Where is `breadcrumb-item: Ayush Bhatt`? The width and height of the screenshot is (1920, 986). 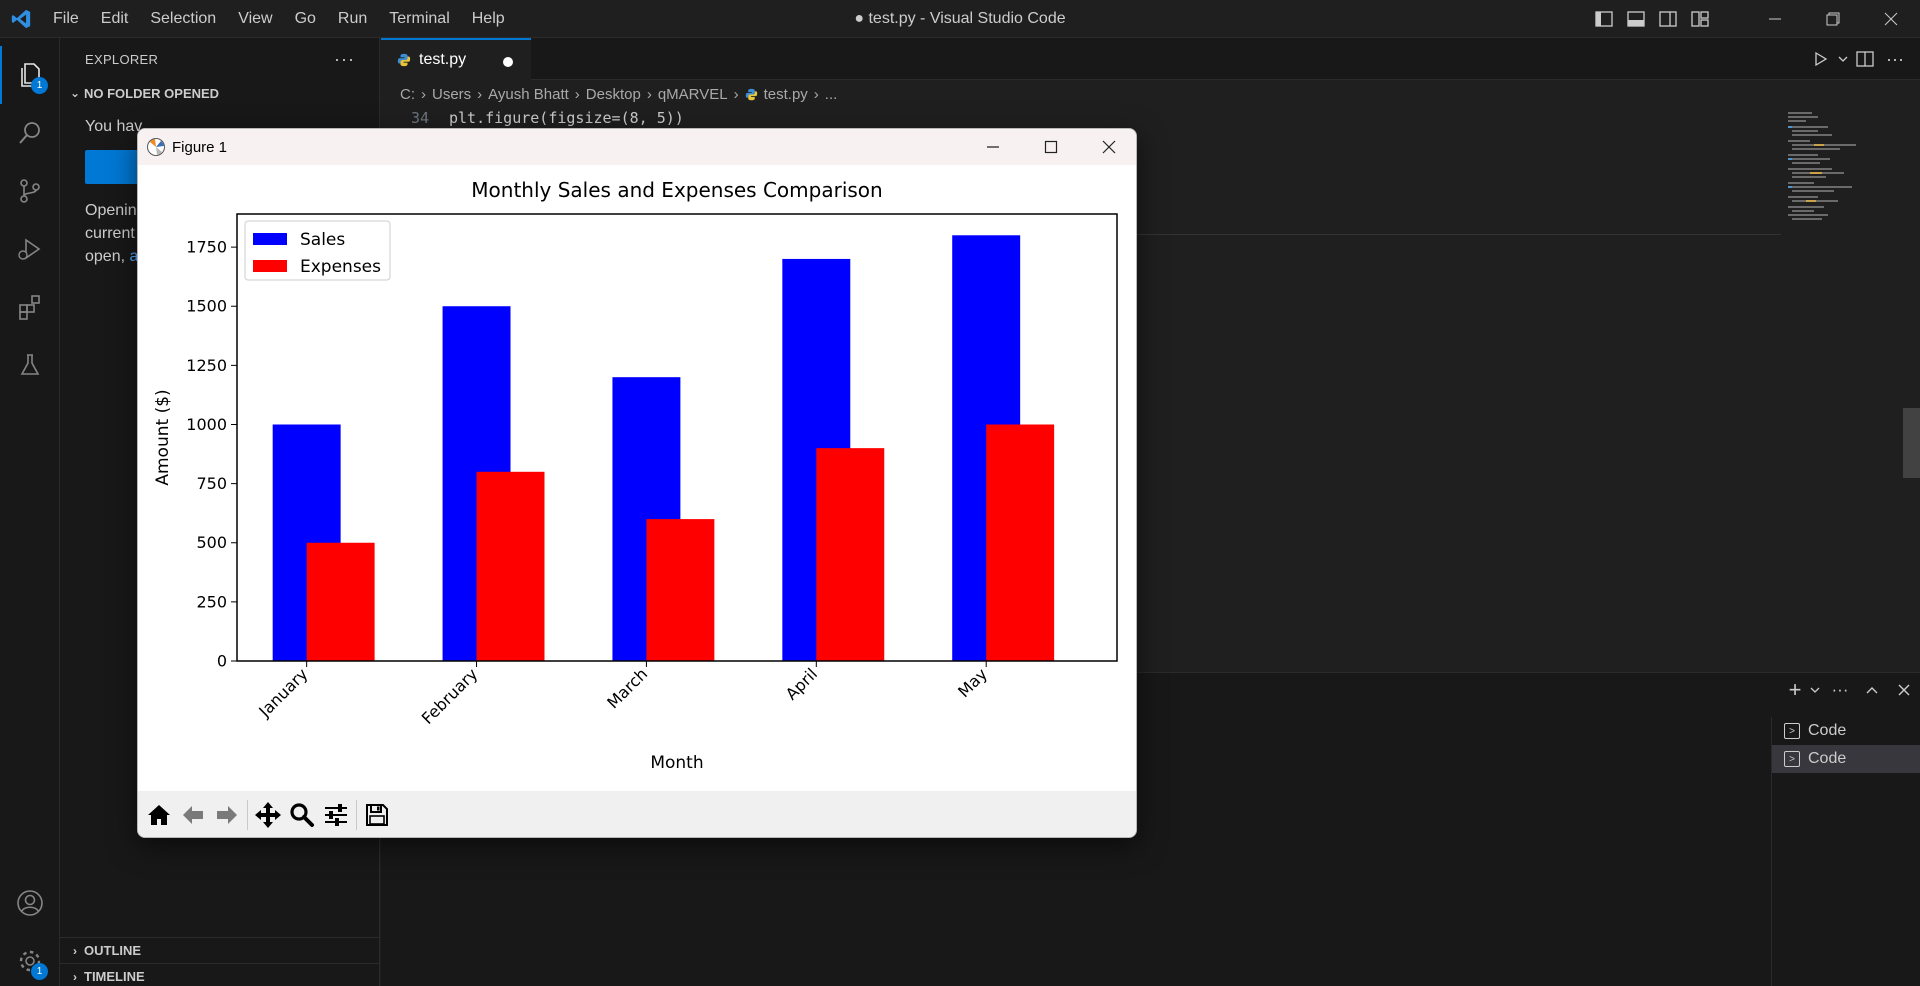 breadcrumb-item: Ayush Bhatt is located at coordinates (528, 94).